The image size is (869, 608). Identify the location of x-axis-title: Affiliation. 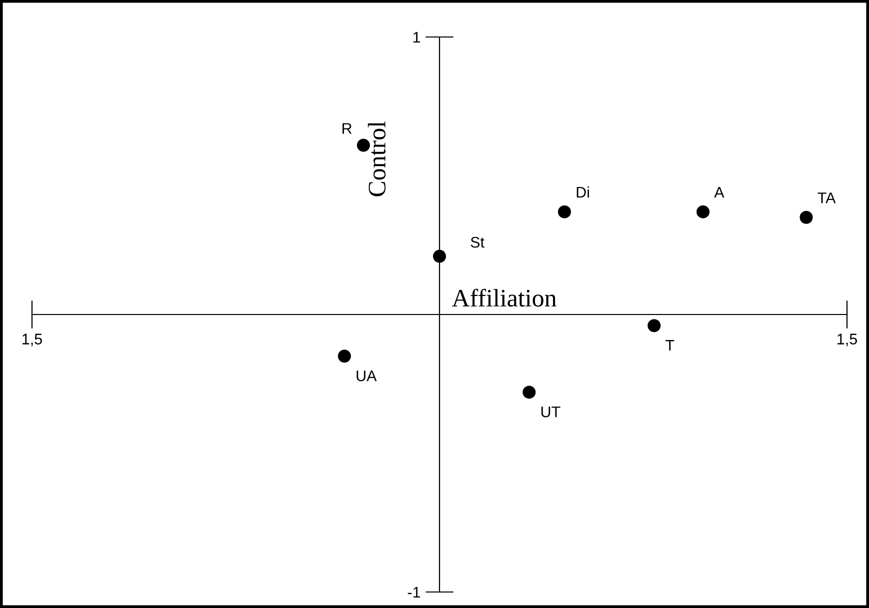
(504, 297).